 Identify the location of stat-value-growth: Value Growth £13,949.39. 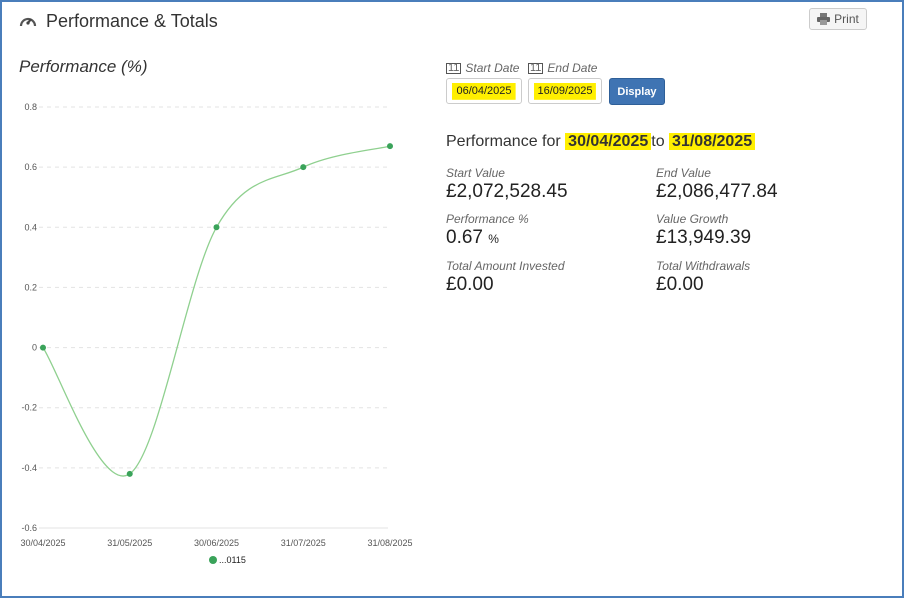
(703, 230).